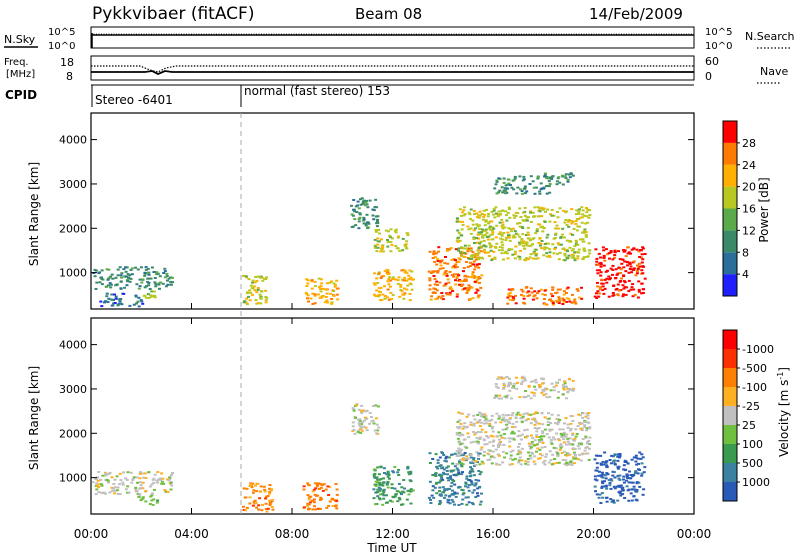 This screenshot has height=554, width=800. What do you see at coordinates (751, 406) in the screenshot?
I see `velocity-colorbar-label: -25` at bounding box center [751, 406].